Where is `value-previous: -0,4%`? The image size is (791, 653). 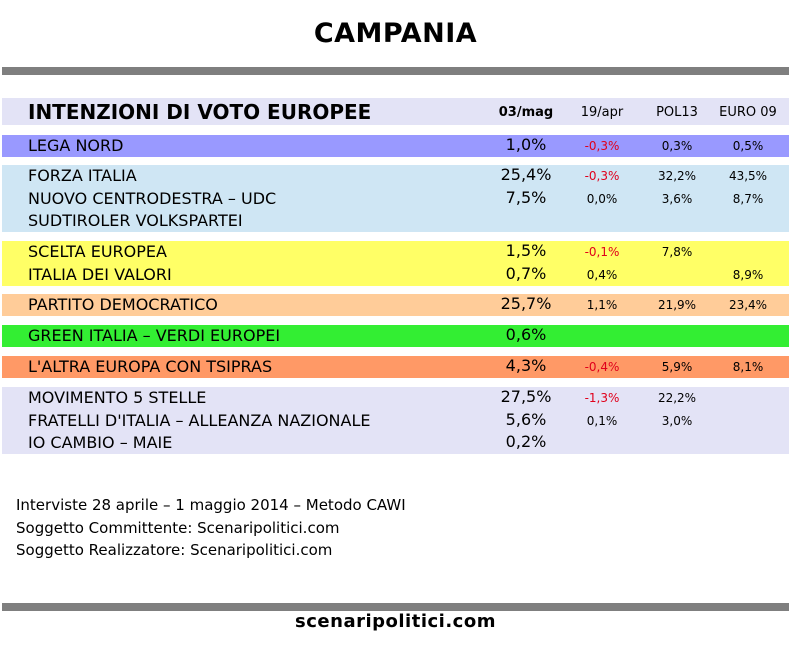 value-previous: -0,4% is located at coordinates (602, 367).